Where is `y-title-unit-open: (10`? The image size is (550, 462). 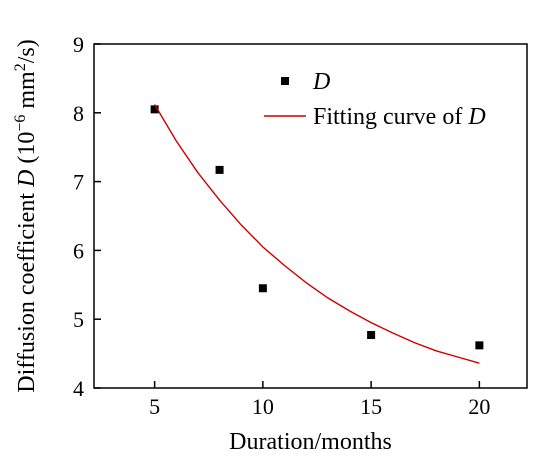 y-title-unit-open: (10 is located at coordinates (27, 151).